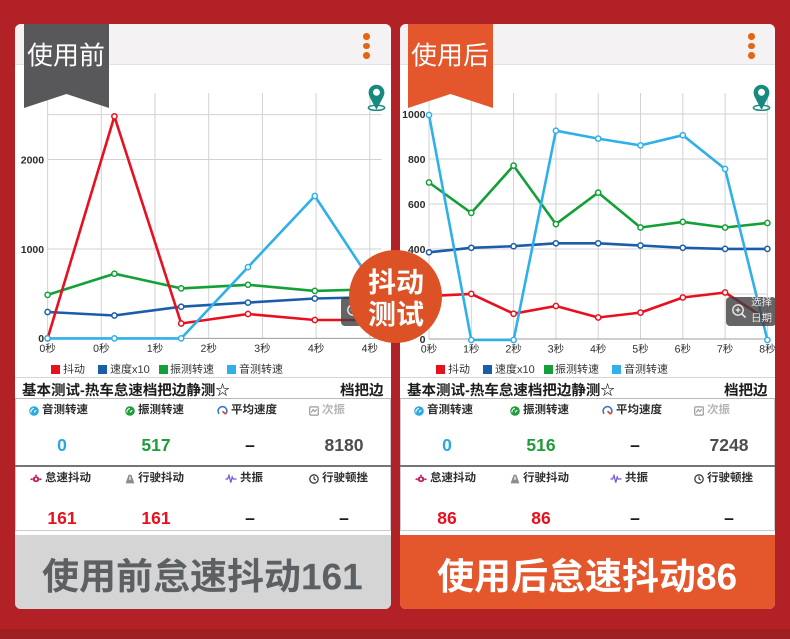 The image size is (790, 639). Describe the element at coordinates (417, 205) in the screenshot. I see `svg-text: 600` at that location.